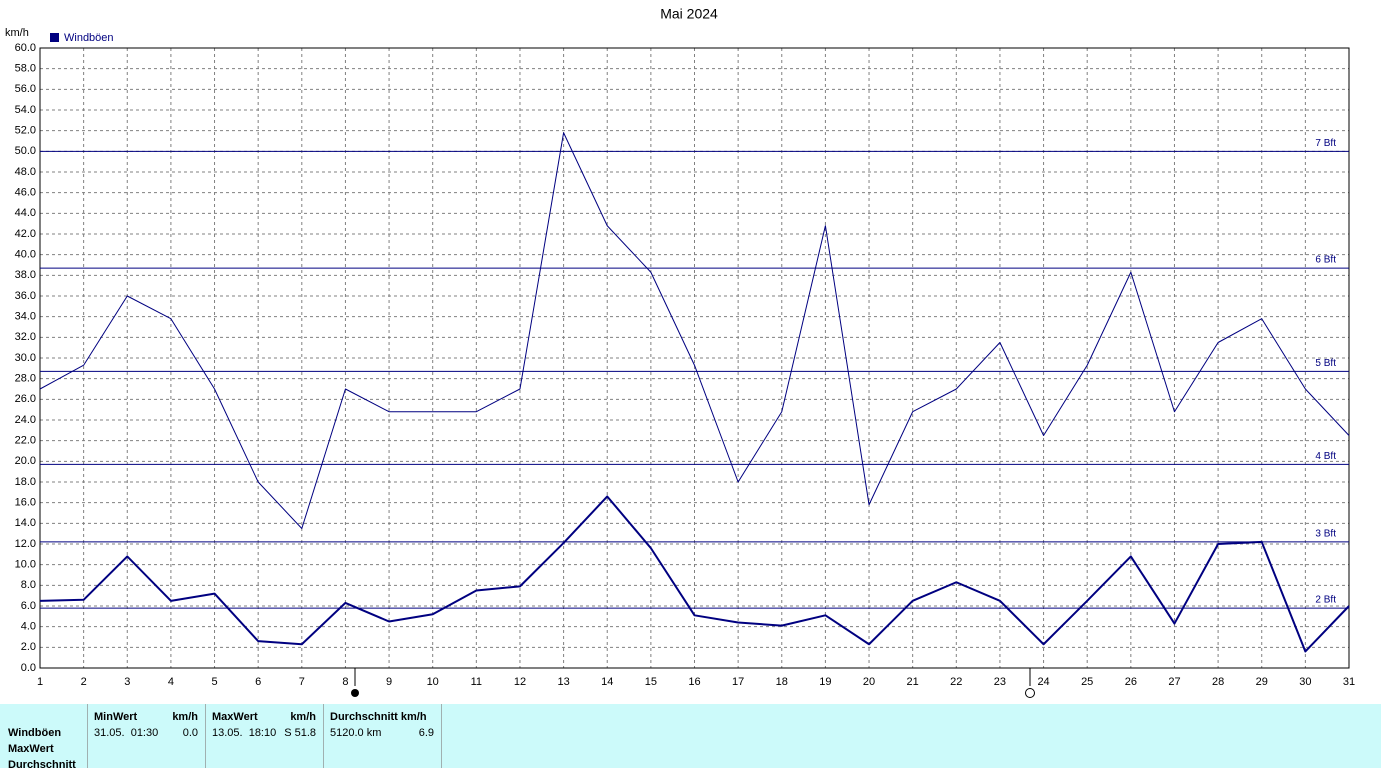 Image resolution: width=1381 pixels, height=771 pixels. What do you see at coordinates (694, 682) in the screenshot?
I see `x-tick-label: 16` at bounding box center [694, 682].